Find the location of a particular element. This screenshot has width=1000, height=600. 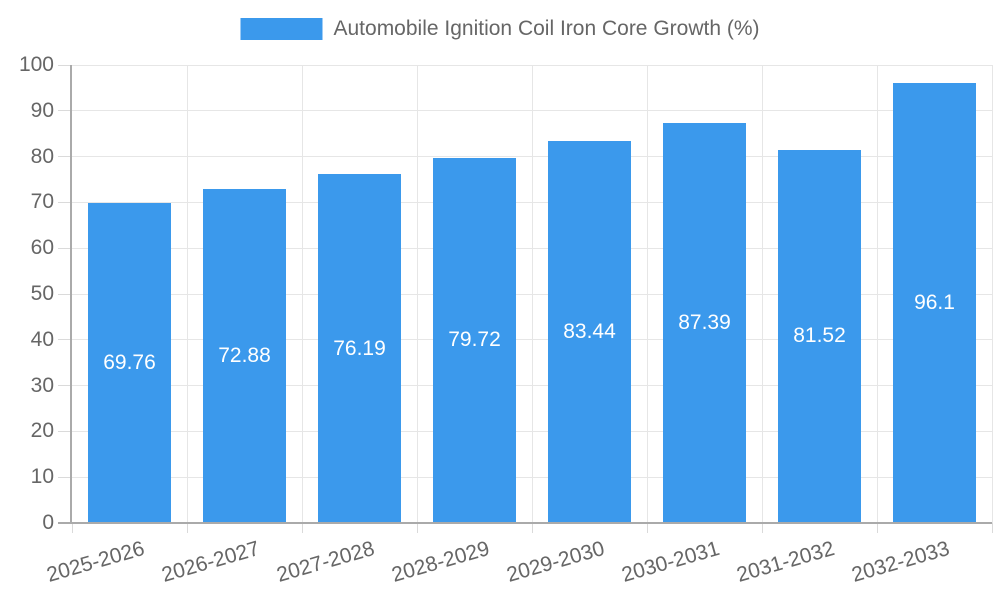

bar-value-label: 76.19 is located at coordinates (359, 348).